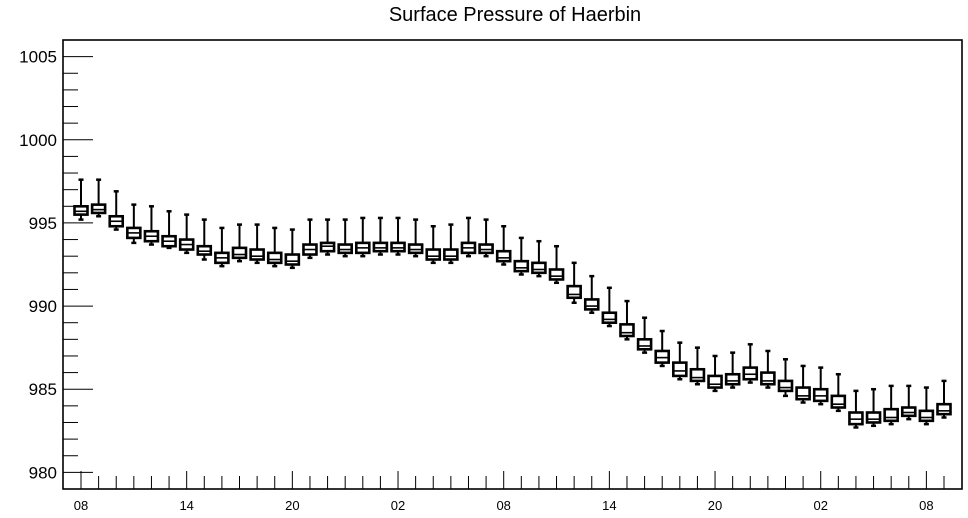  Describe the element at coordinates (515, 15) in the screenshot. I see `chart-title: Surface Pressure of Haerbin` at that location.